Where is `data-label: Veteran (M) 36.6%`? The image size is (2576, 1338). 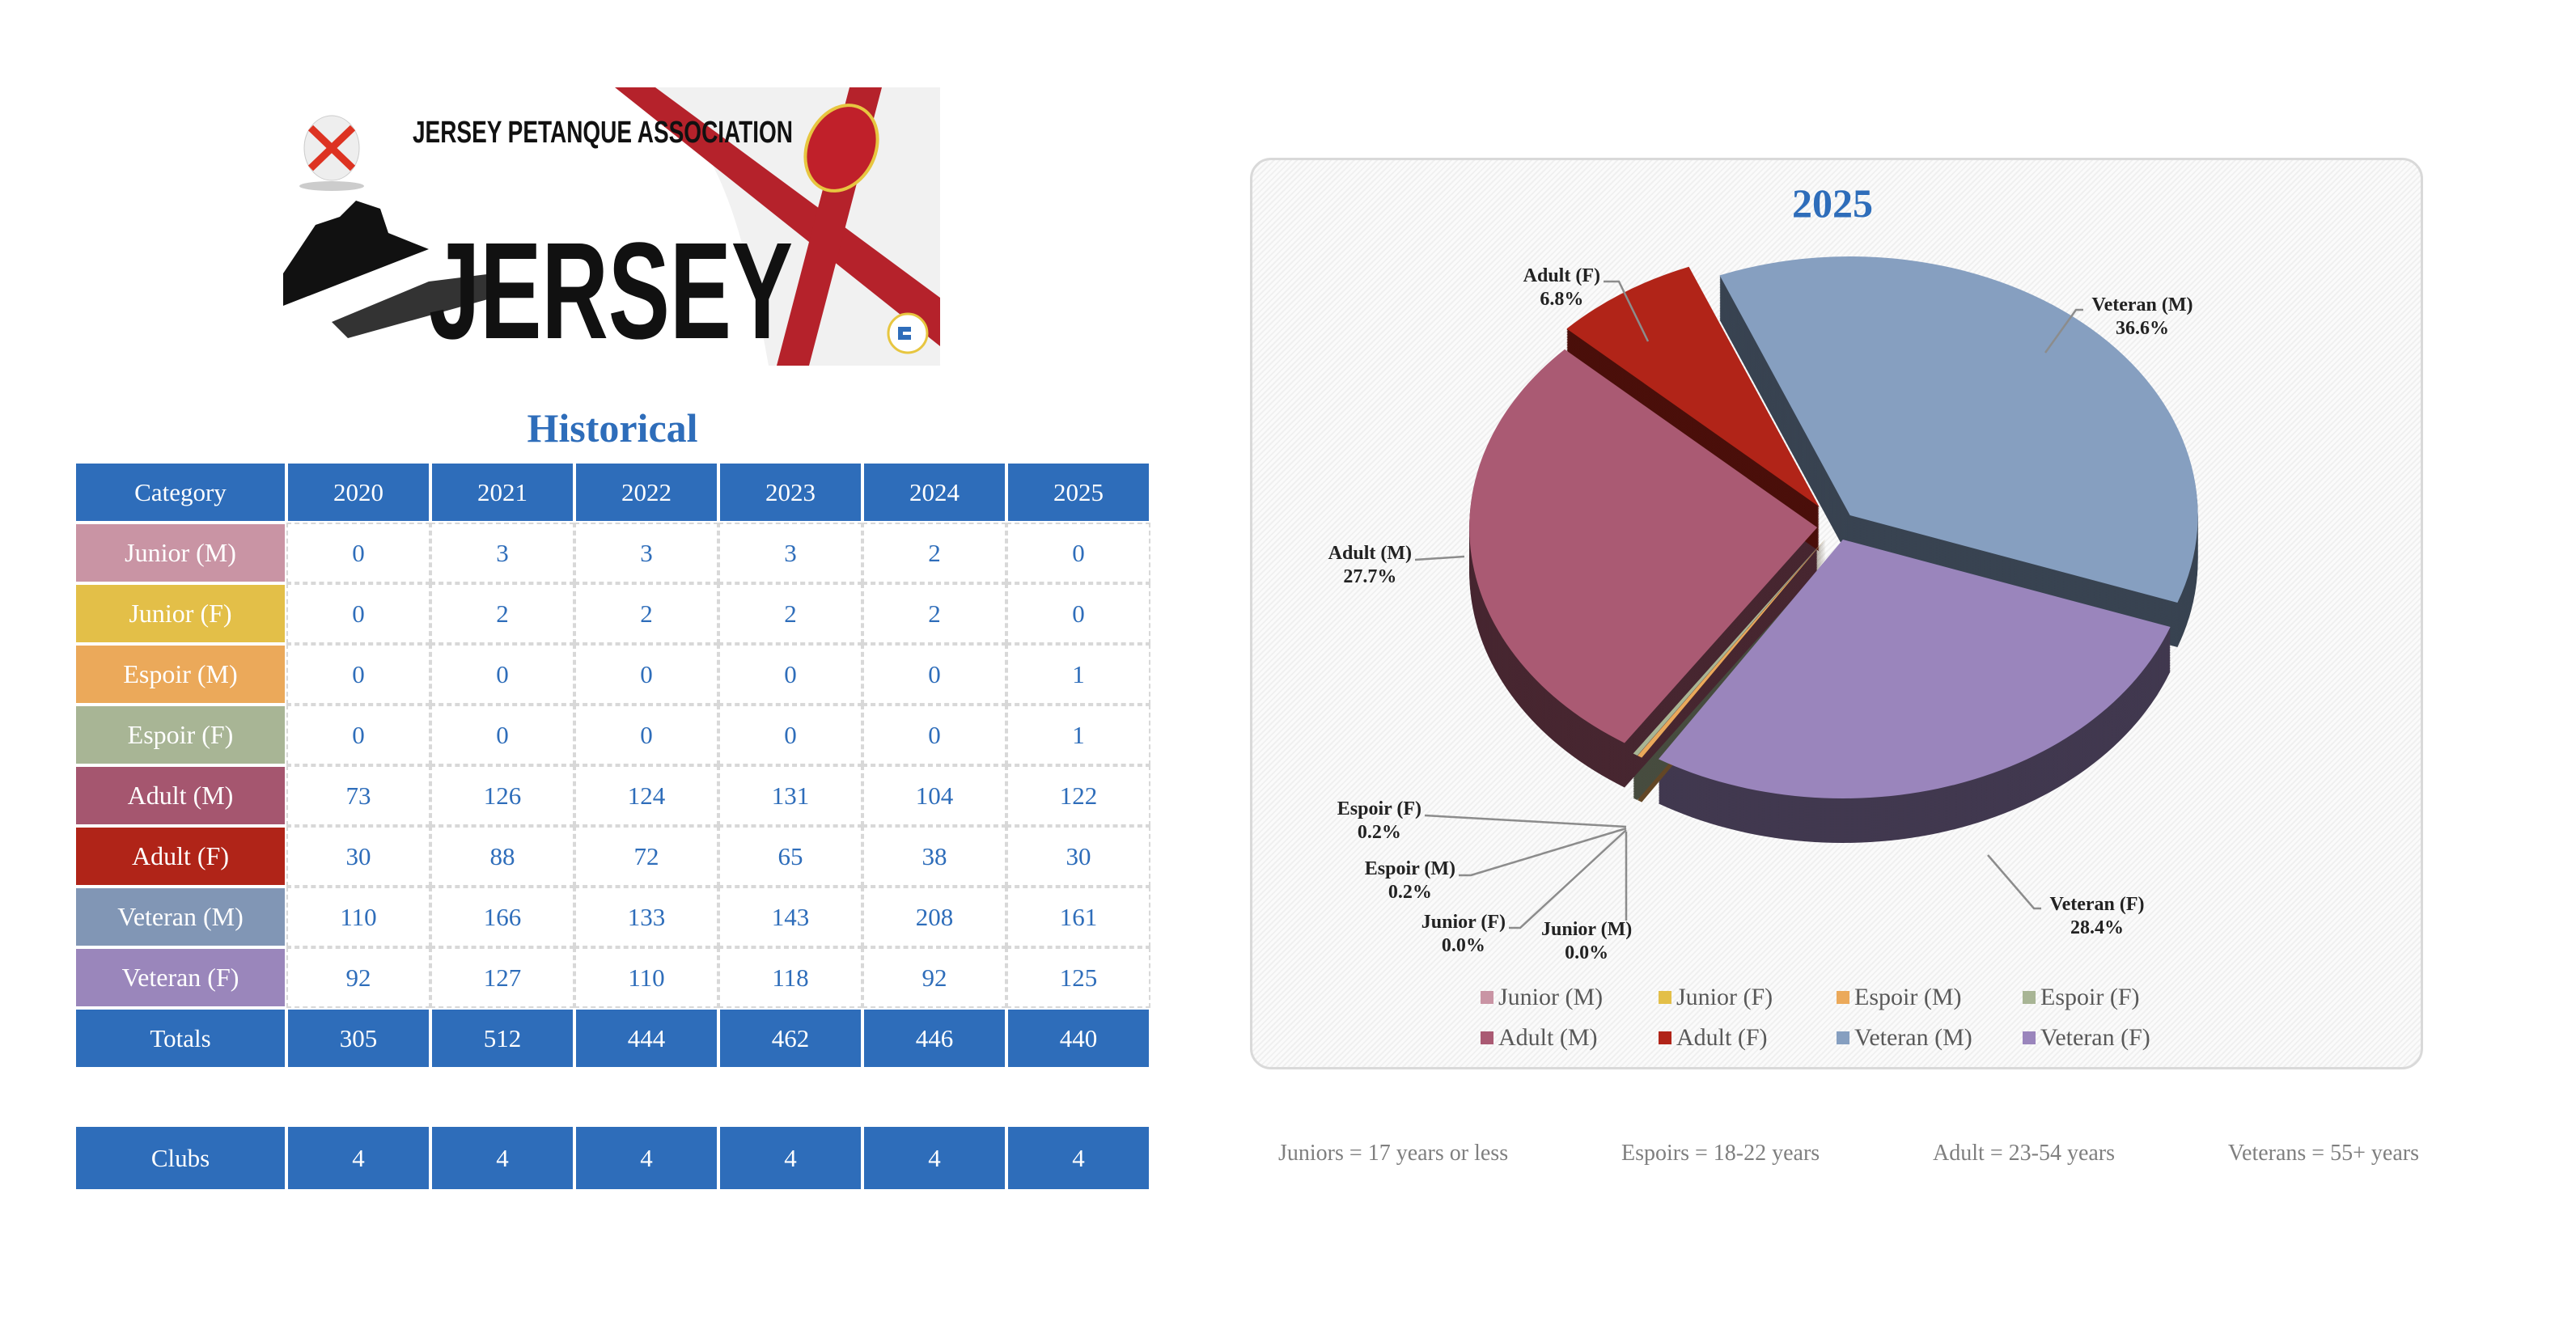 data-label: Veteran (M) 36.6% is located at coordinates (2142, 317).